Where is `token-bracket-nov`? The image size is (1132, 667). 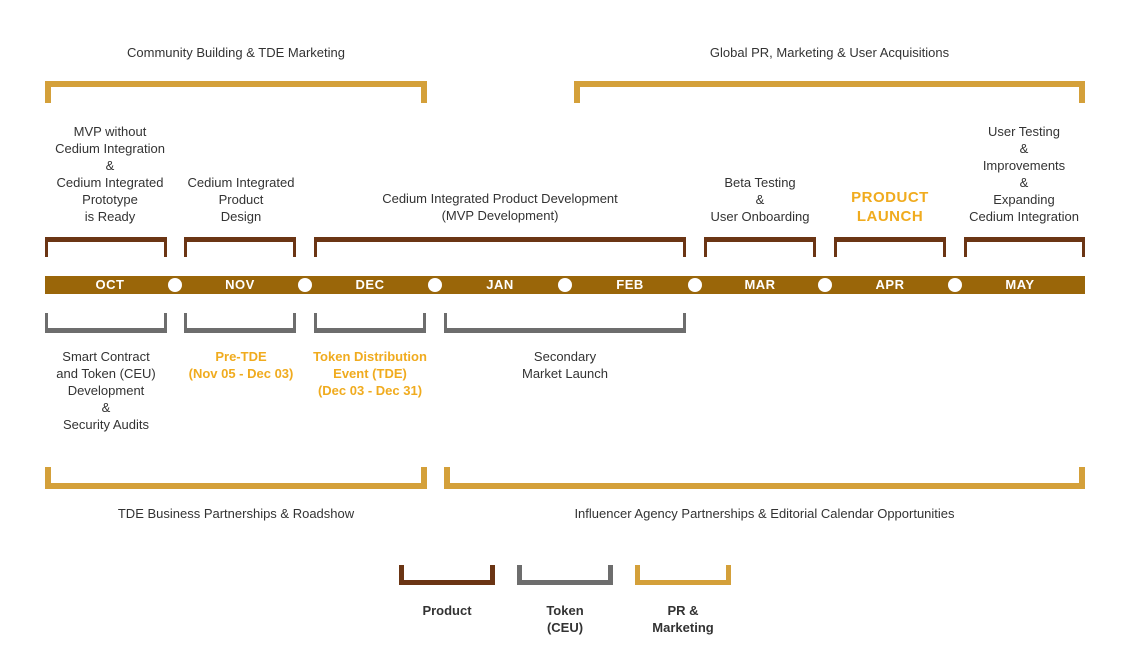
token-bracket-nov is located at coordinates (240, 323).